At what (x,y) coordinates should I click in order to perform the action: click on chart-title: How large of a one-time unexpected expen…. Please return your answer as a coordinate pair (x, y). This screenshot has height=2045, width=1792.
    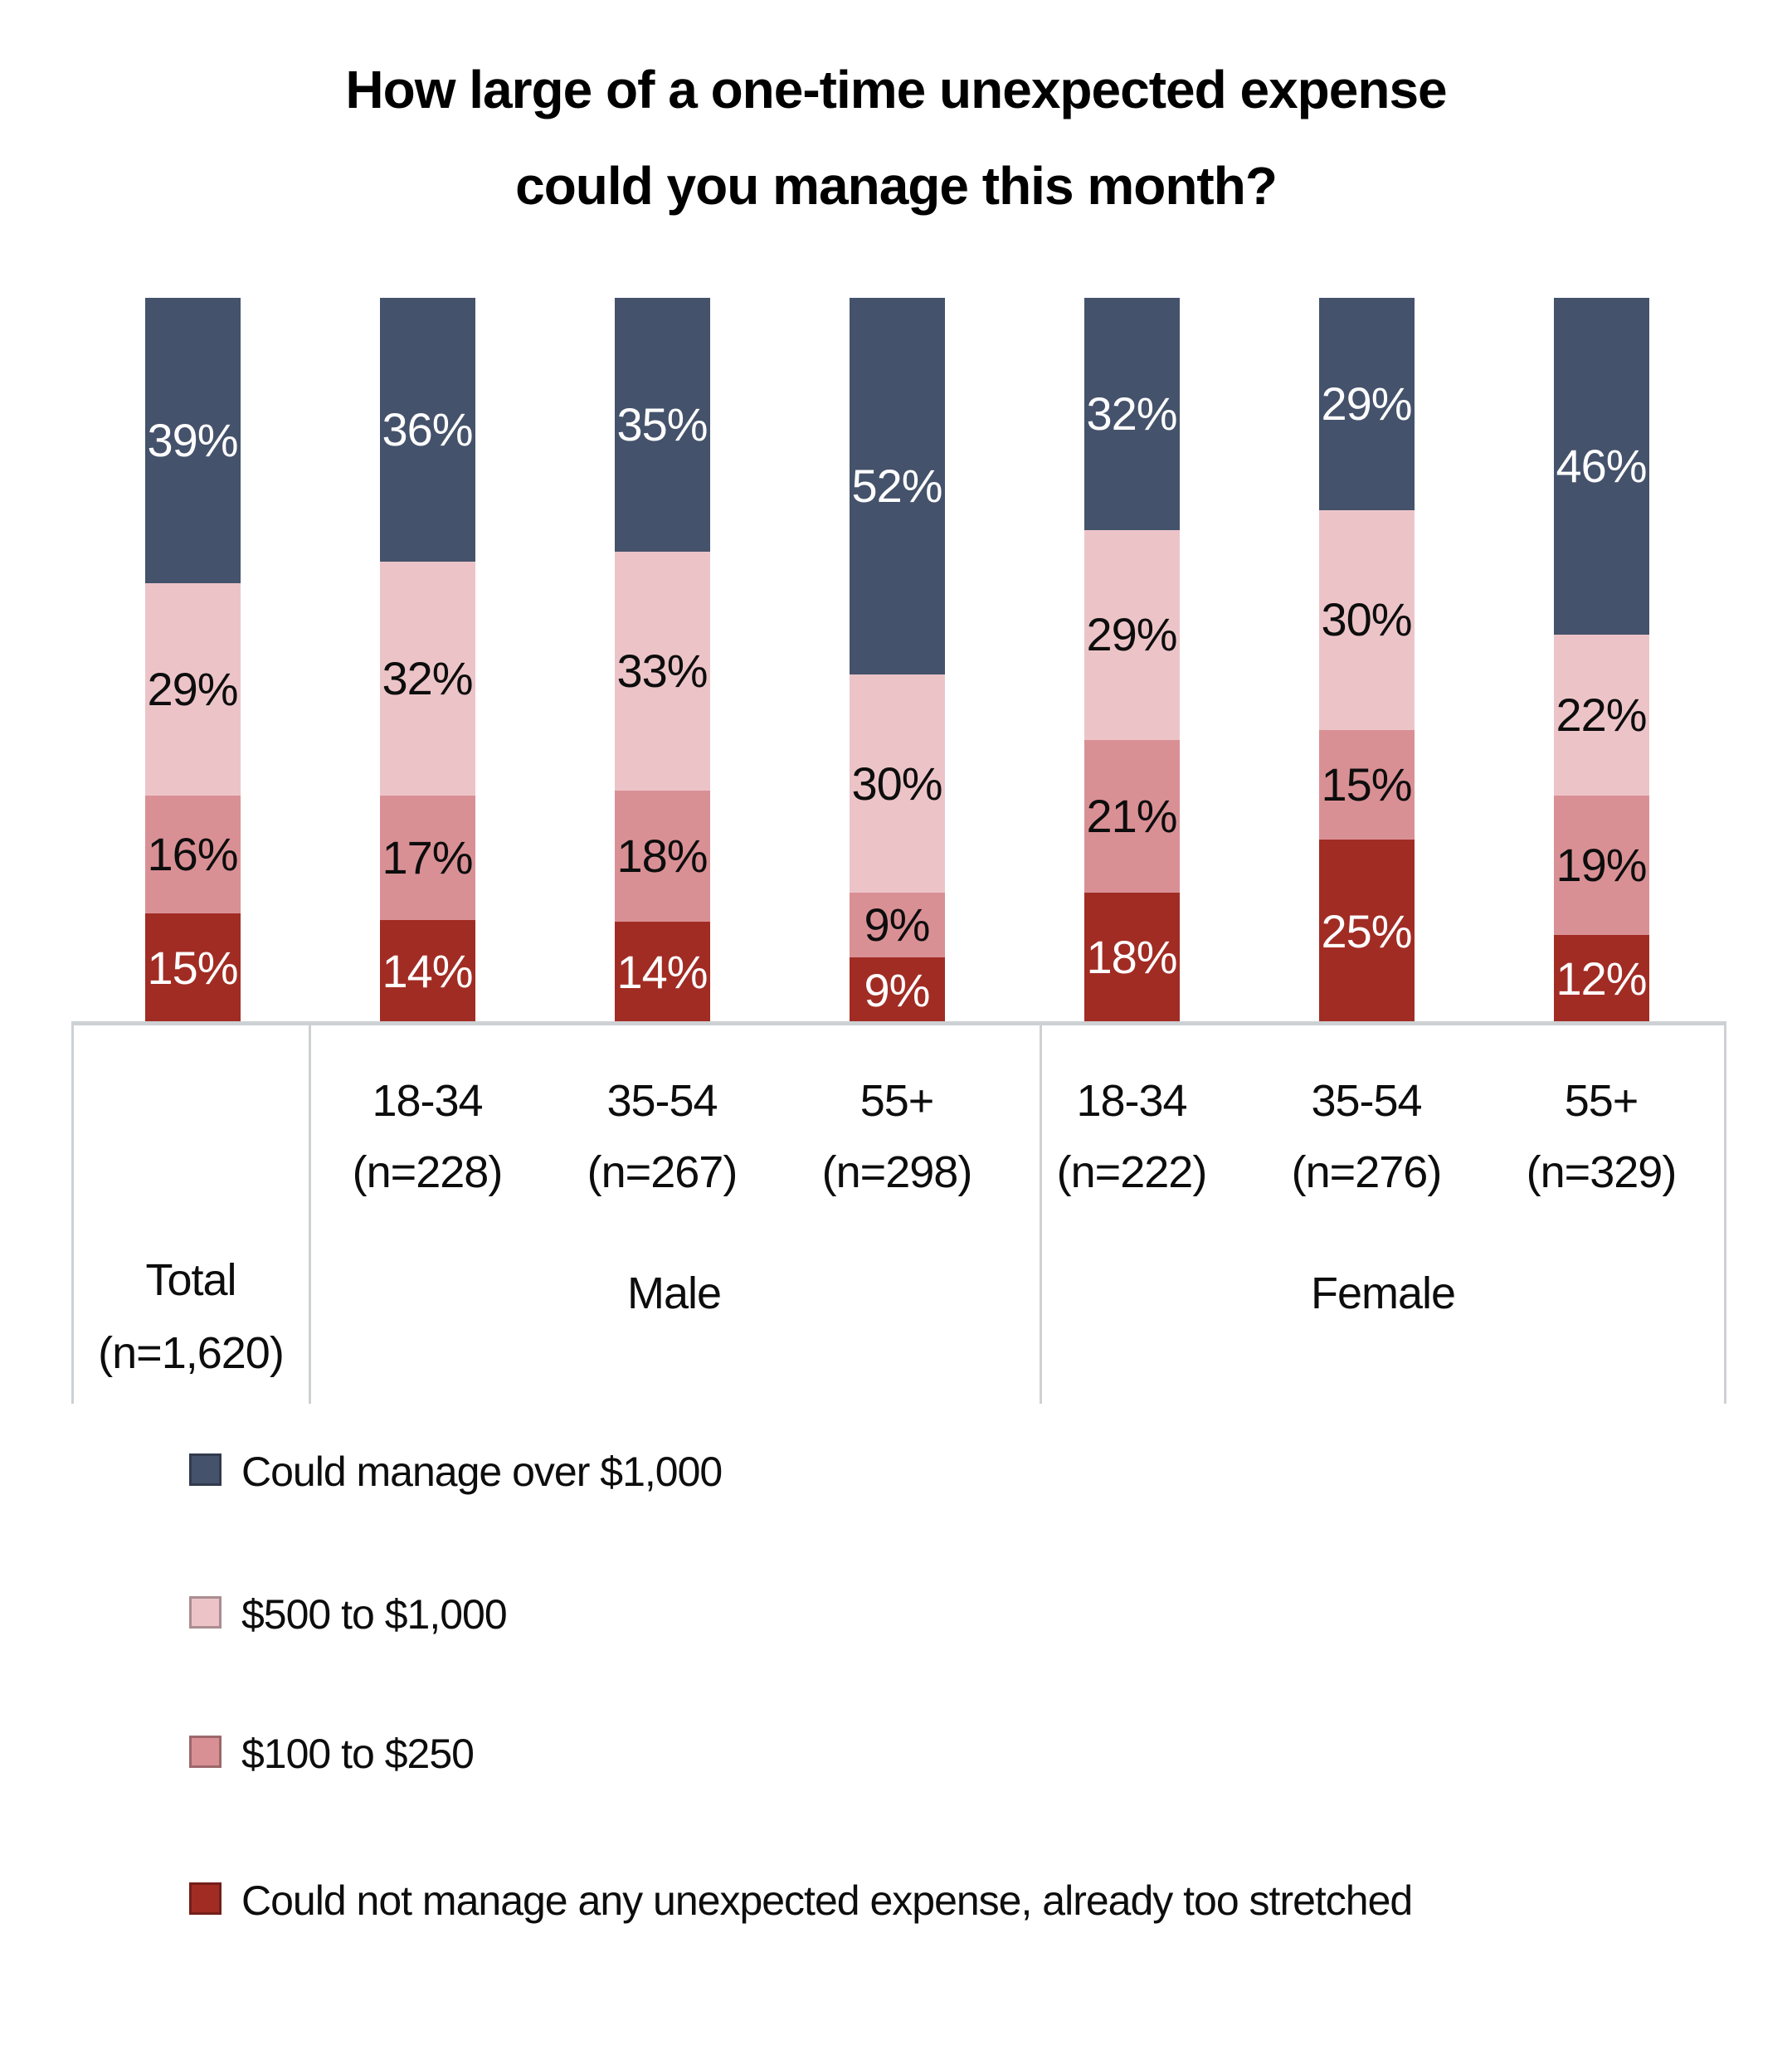
    Looking at the image, I should click on (896, 137).